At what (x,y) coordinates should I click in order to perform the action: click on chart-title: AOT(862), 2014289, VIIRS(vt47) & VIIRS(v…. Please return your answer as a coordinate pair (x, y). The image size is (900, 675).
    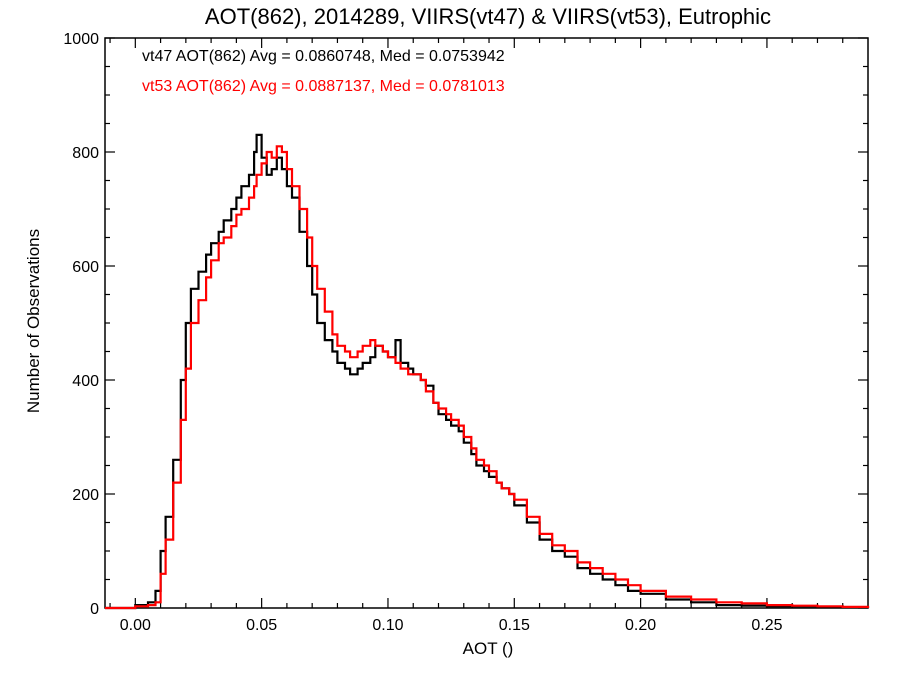
    Looking at the image, I should click on (488, 16).